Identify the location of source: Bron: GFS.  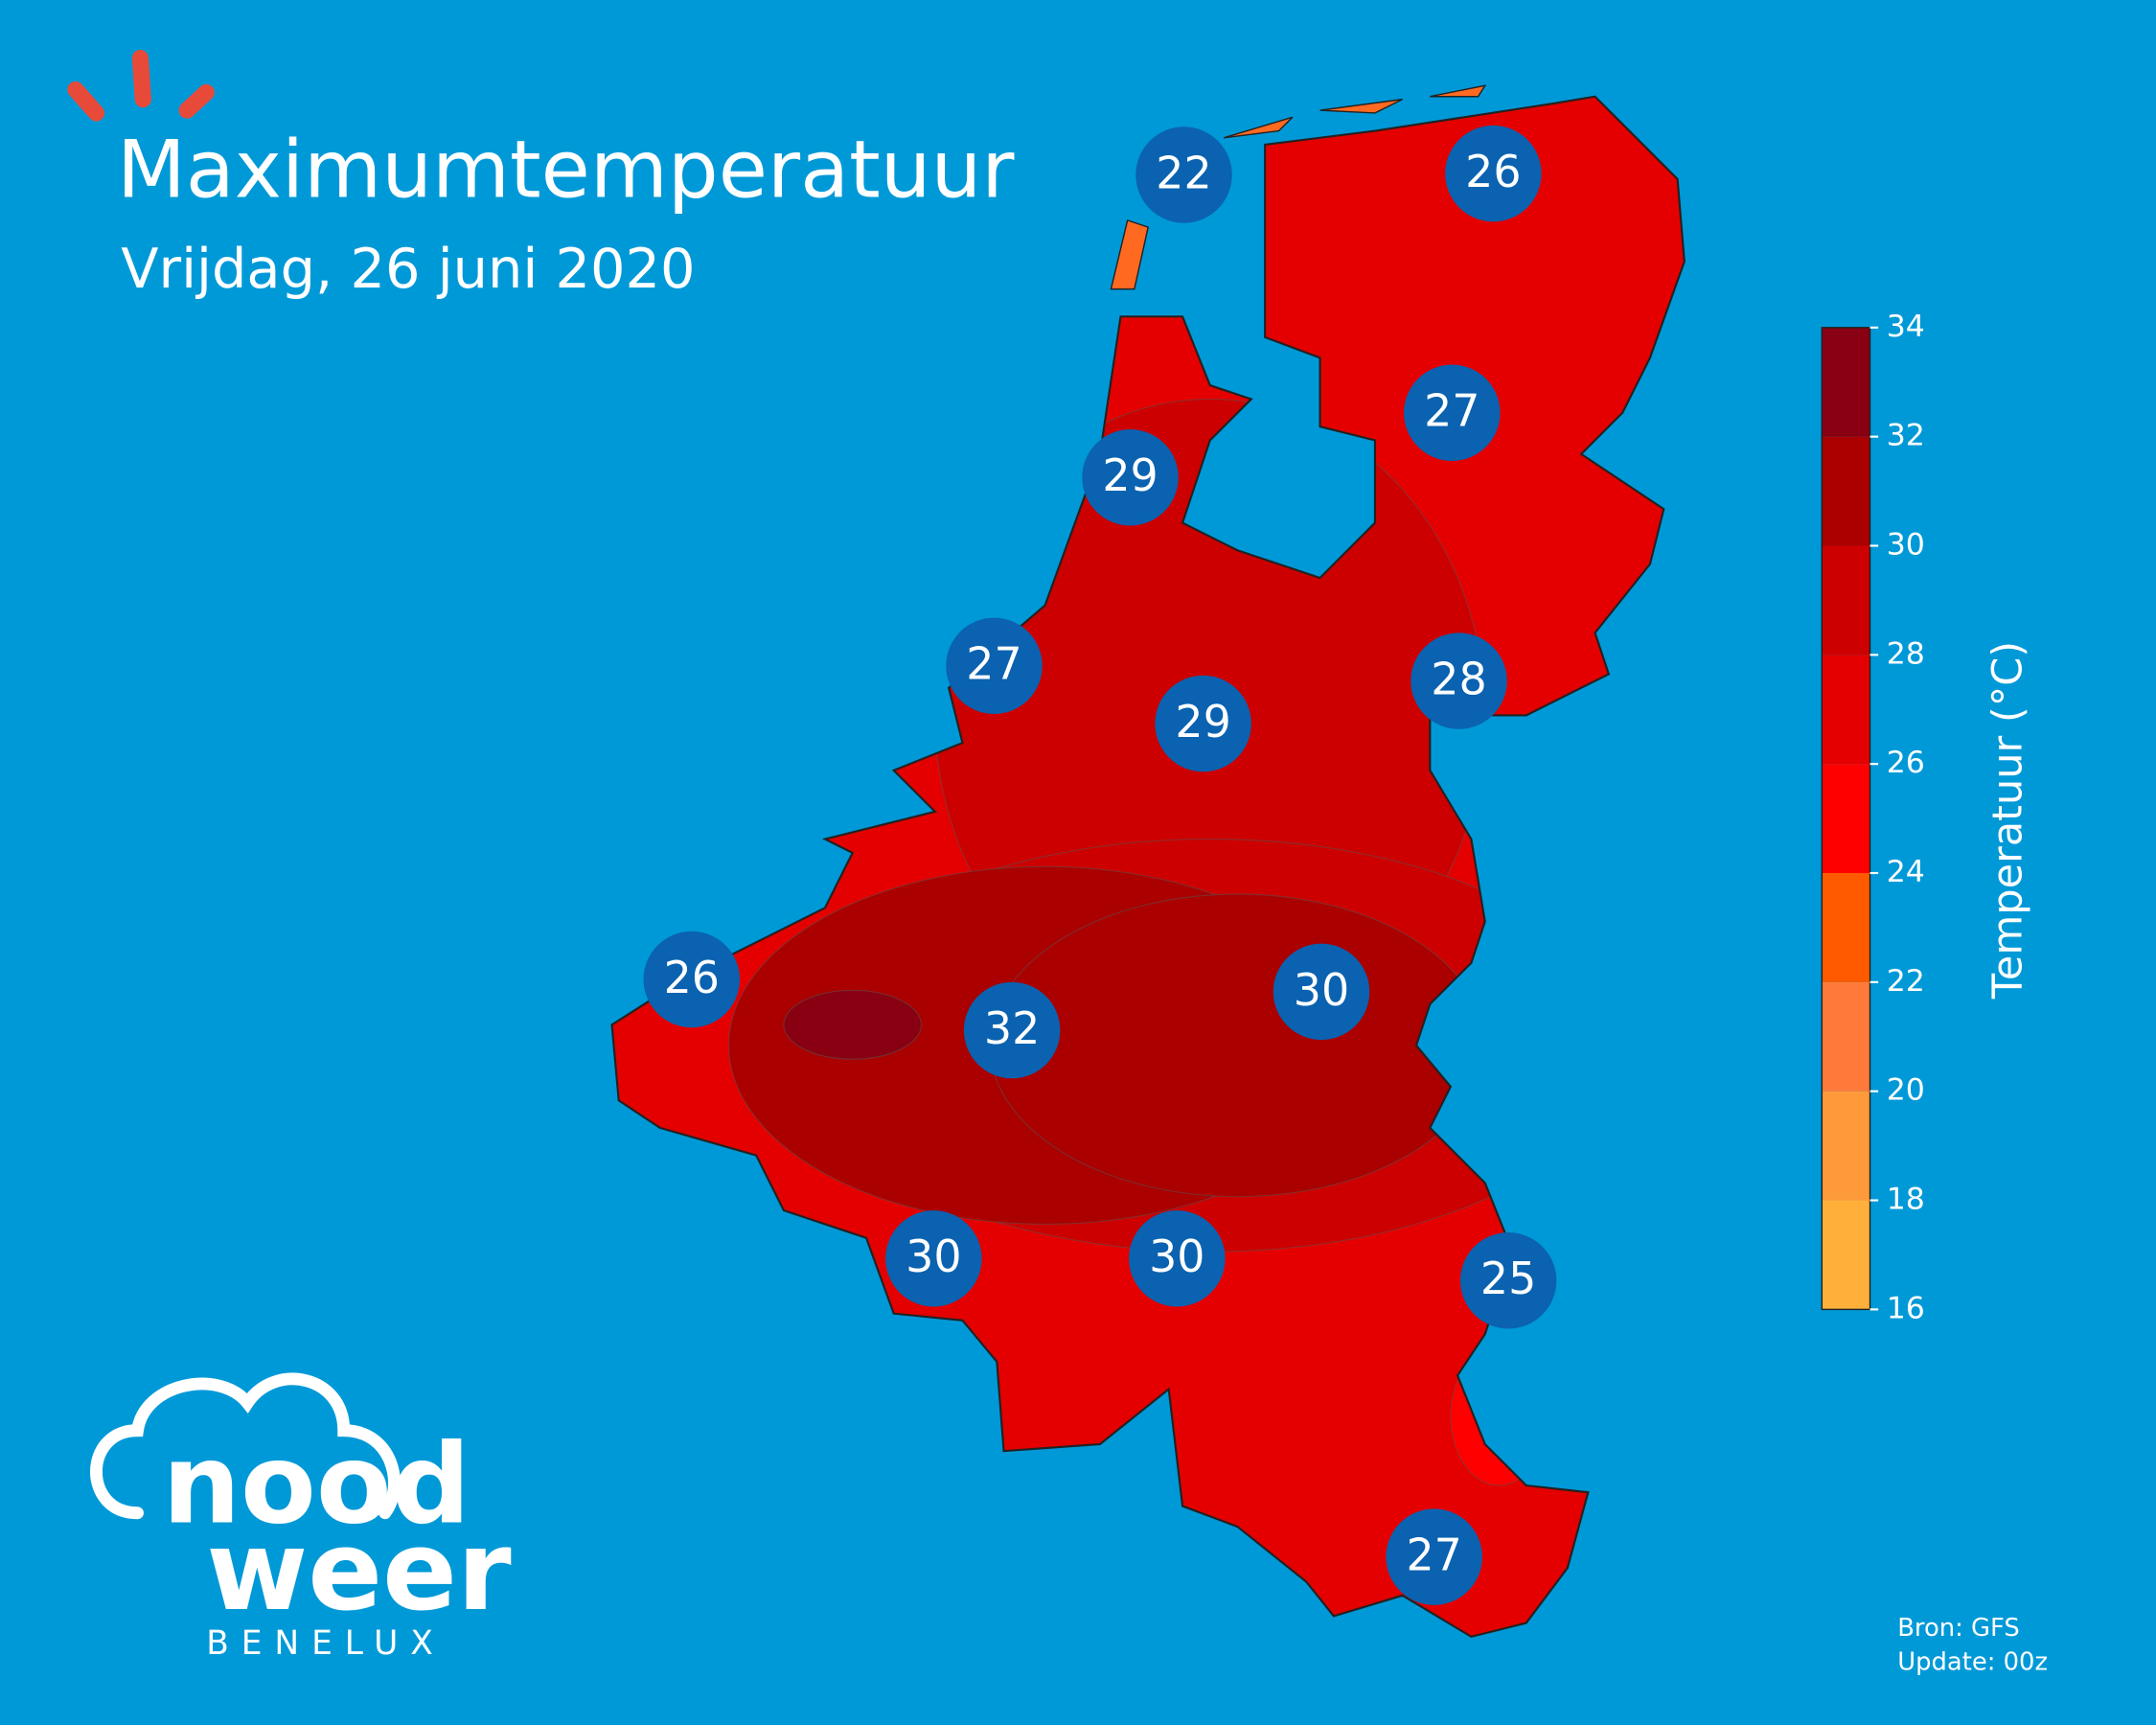
(1959, 1628).